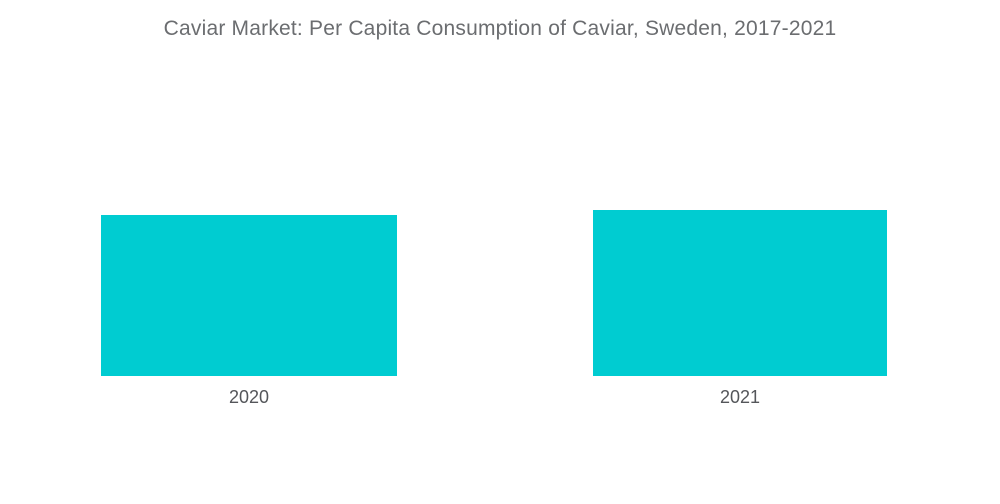 This screenshot has height=504, width=1000. What do you see at coordinates (740, 397) in the screenshot?
I see `x-axis-label-2021: 2021` at bounding box center [740, 397].